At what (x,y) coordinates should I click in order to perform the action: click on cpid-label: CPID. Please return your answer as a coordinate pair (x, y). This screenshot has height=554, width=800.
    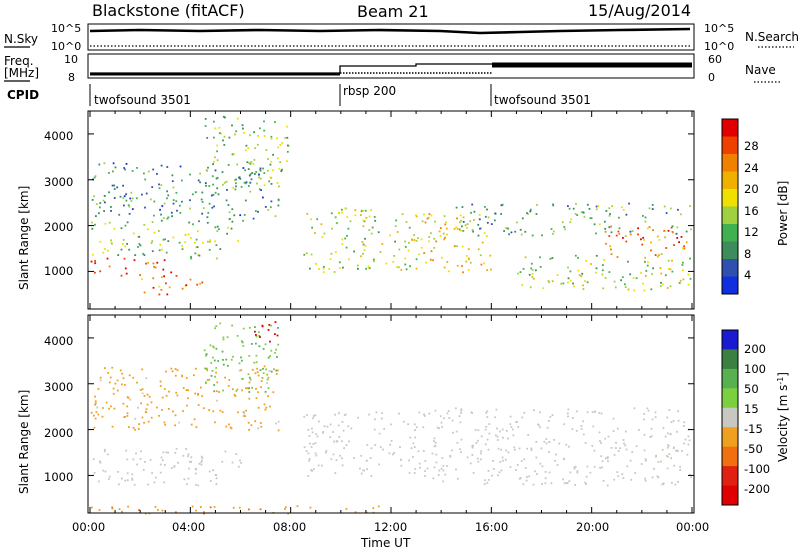
    Looking at the image, I should click on (23, 95).